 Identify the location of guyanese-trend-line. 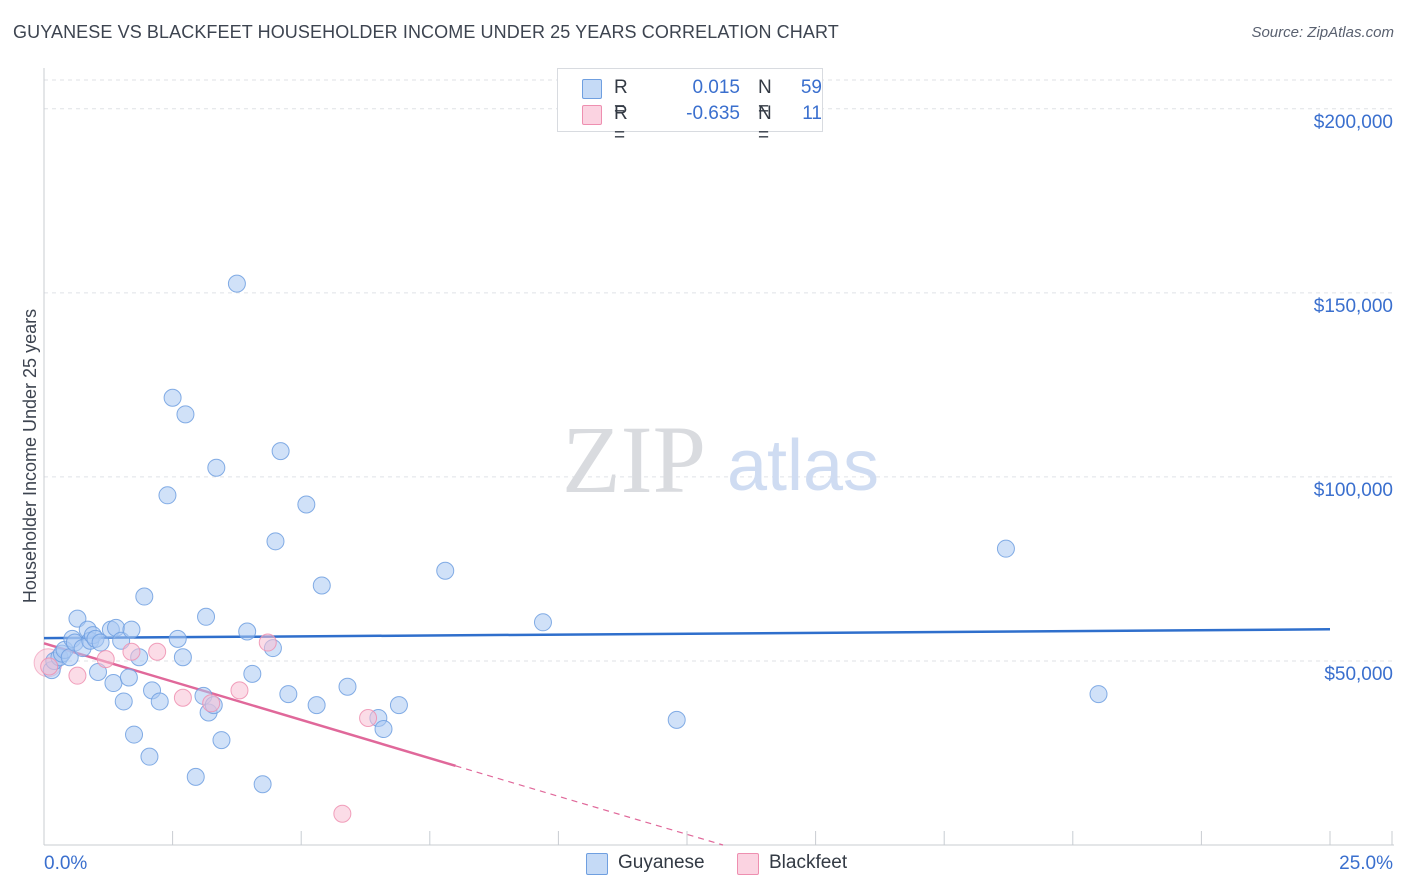
(687, 634).